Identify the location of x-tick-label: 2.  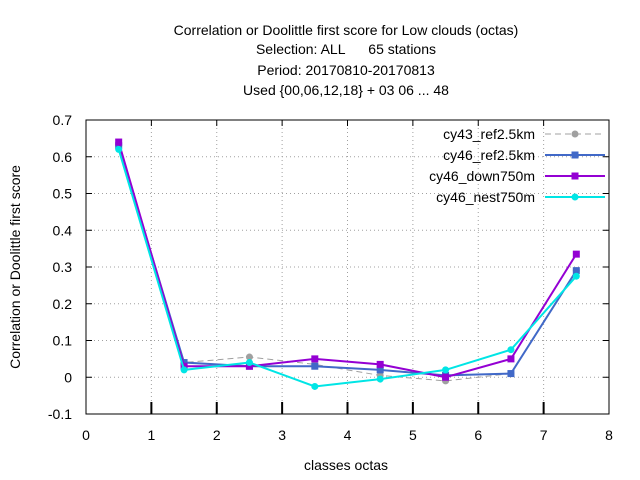
(217, 435).